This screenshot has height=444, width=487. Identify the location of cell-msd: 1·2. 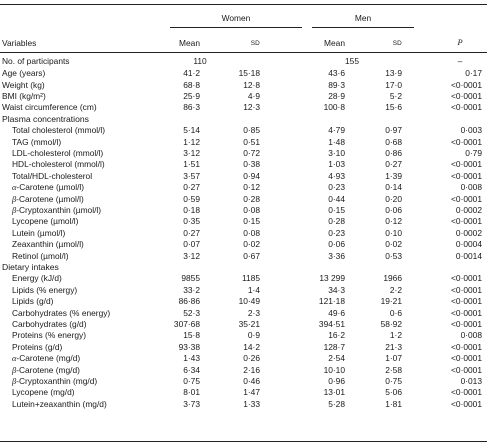
(395, 335).